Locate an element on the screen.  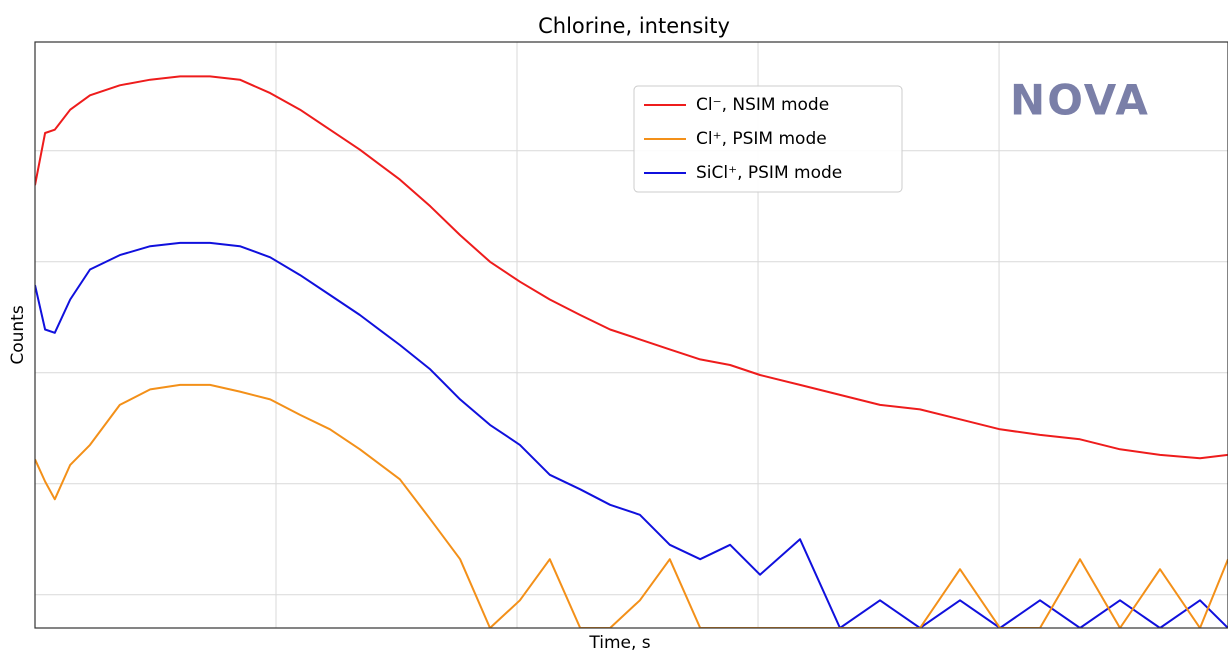
legend-box is located at coordinates (768, 139).